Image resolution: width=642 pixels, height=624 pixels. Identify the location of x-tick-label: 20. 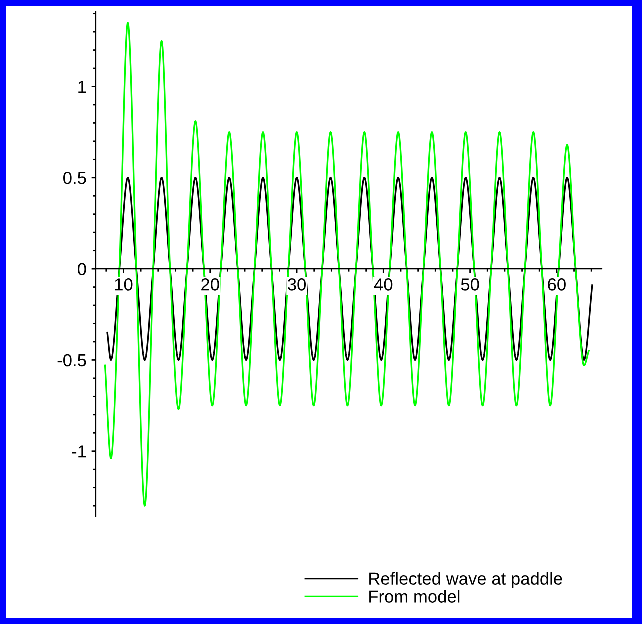
(211, 284).